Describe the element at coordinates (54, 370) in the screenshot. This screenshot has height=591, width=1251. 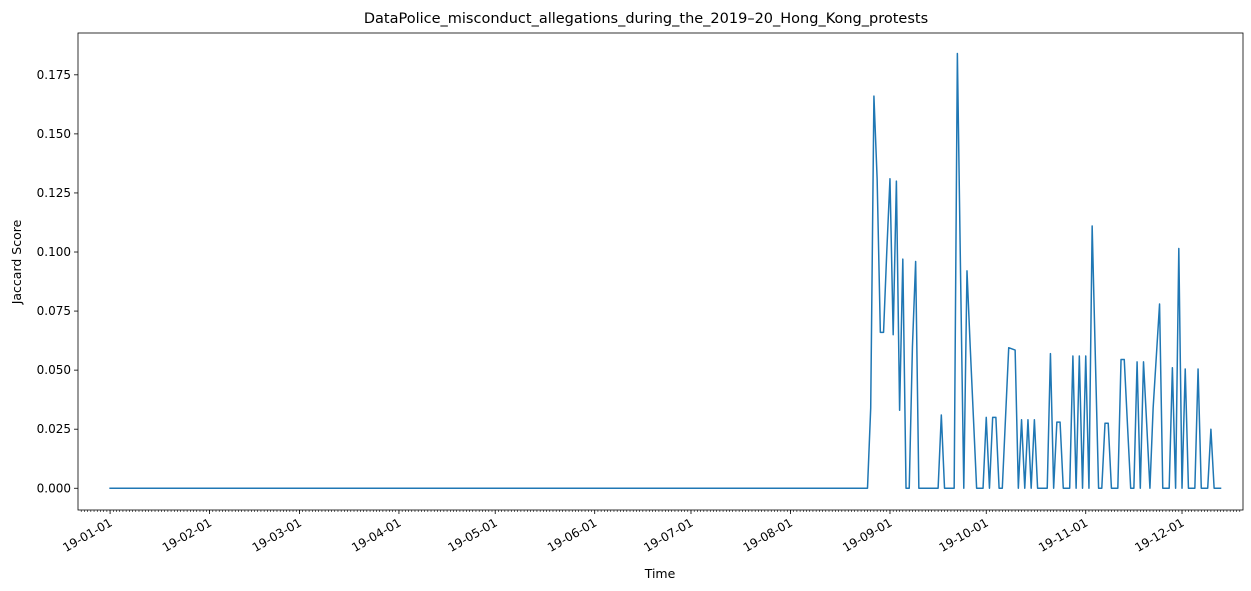
I see `y-tick-label-0.050: 0.050` at that location.